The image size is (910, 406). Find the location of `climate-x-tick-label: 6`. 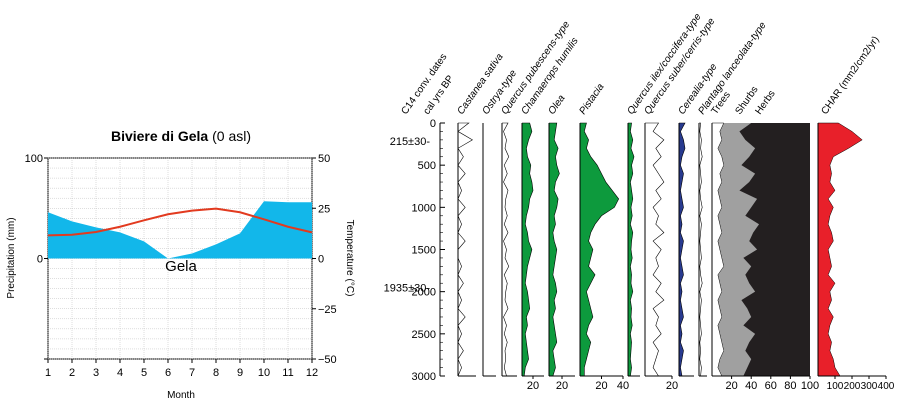

climate-x-tick-label: 6 is located at coordinates (168, 373).